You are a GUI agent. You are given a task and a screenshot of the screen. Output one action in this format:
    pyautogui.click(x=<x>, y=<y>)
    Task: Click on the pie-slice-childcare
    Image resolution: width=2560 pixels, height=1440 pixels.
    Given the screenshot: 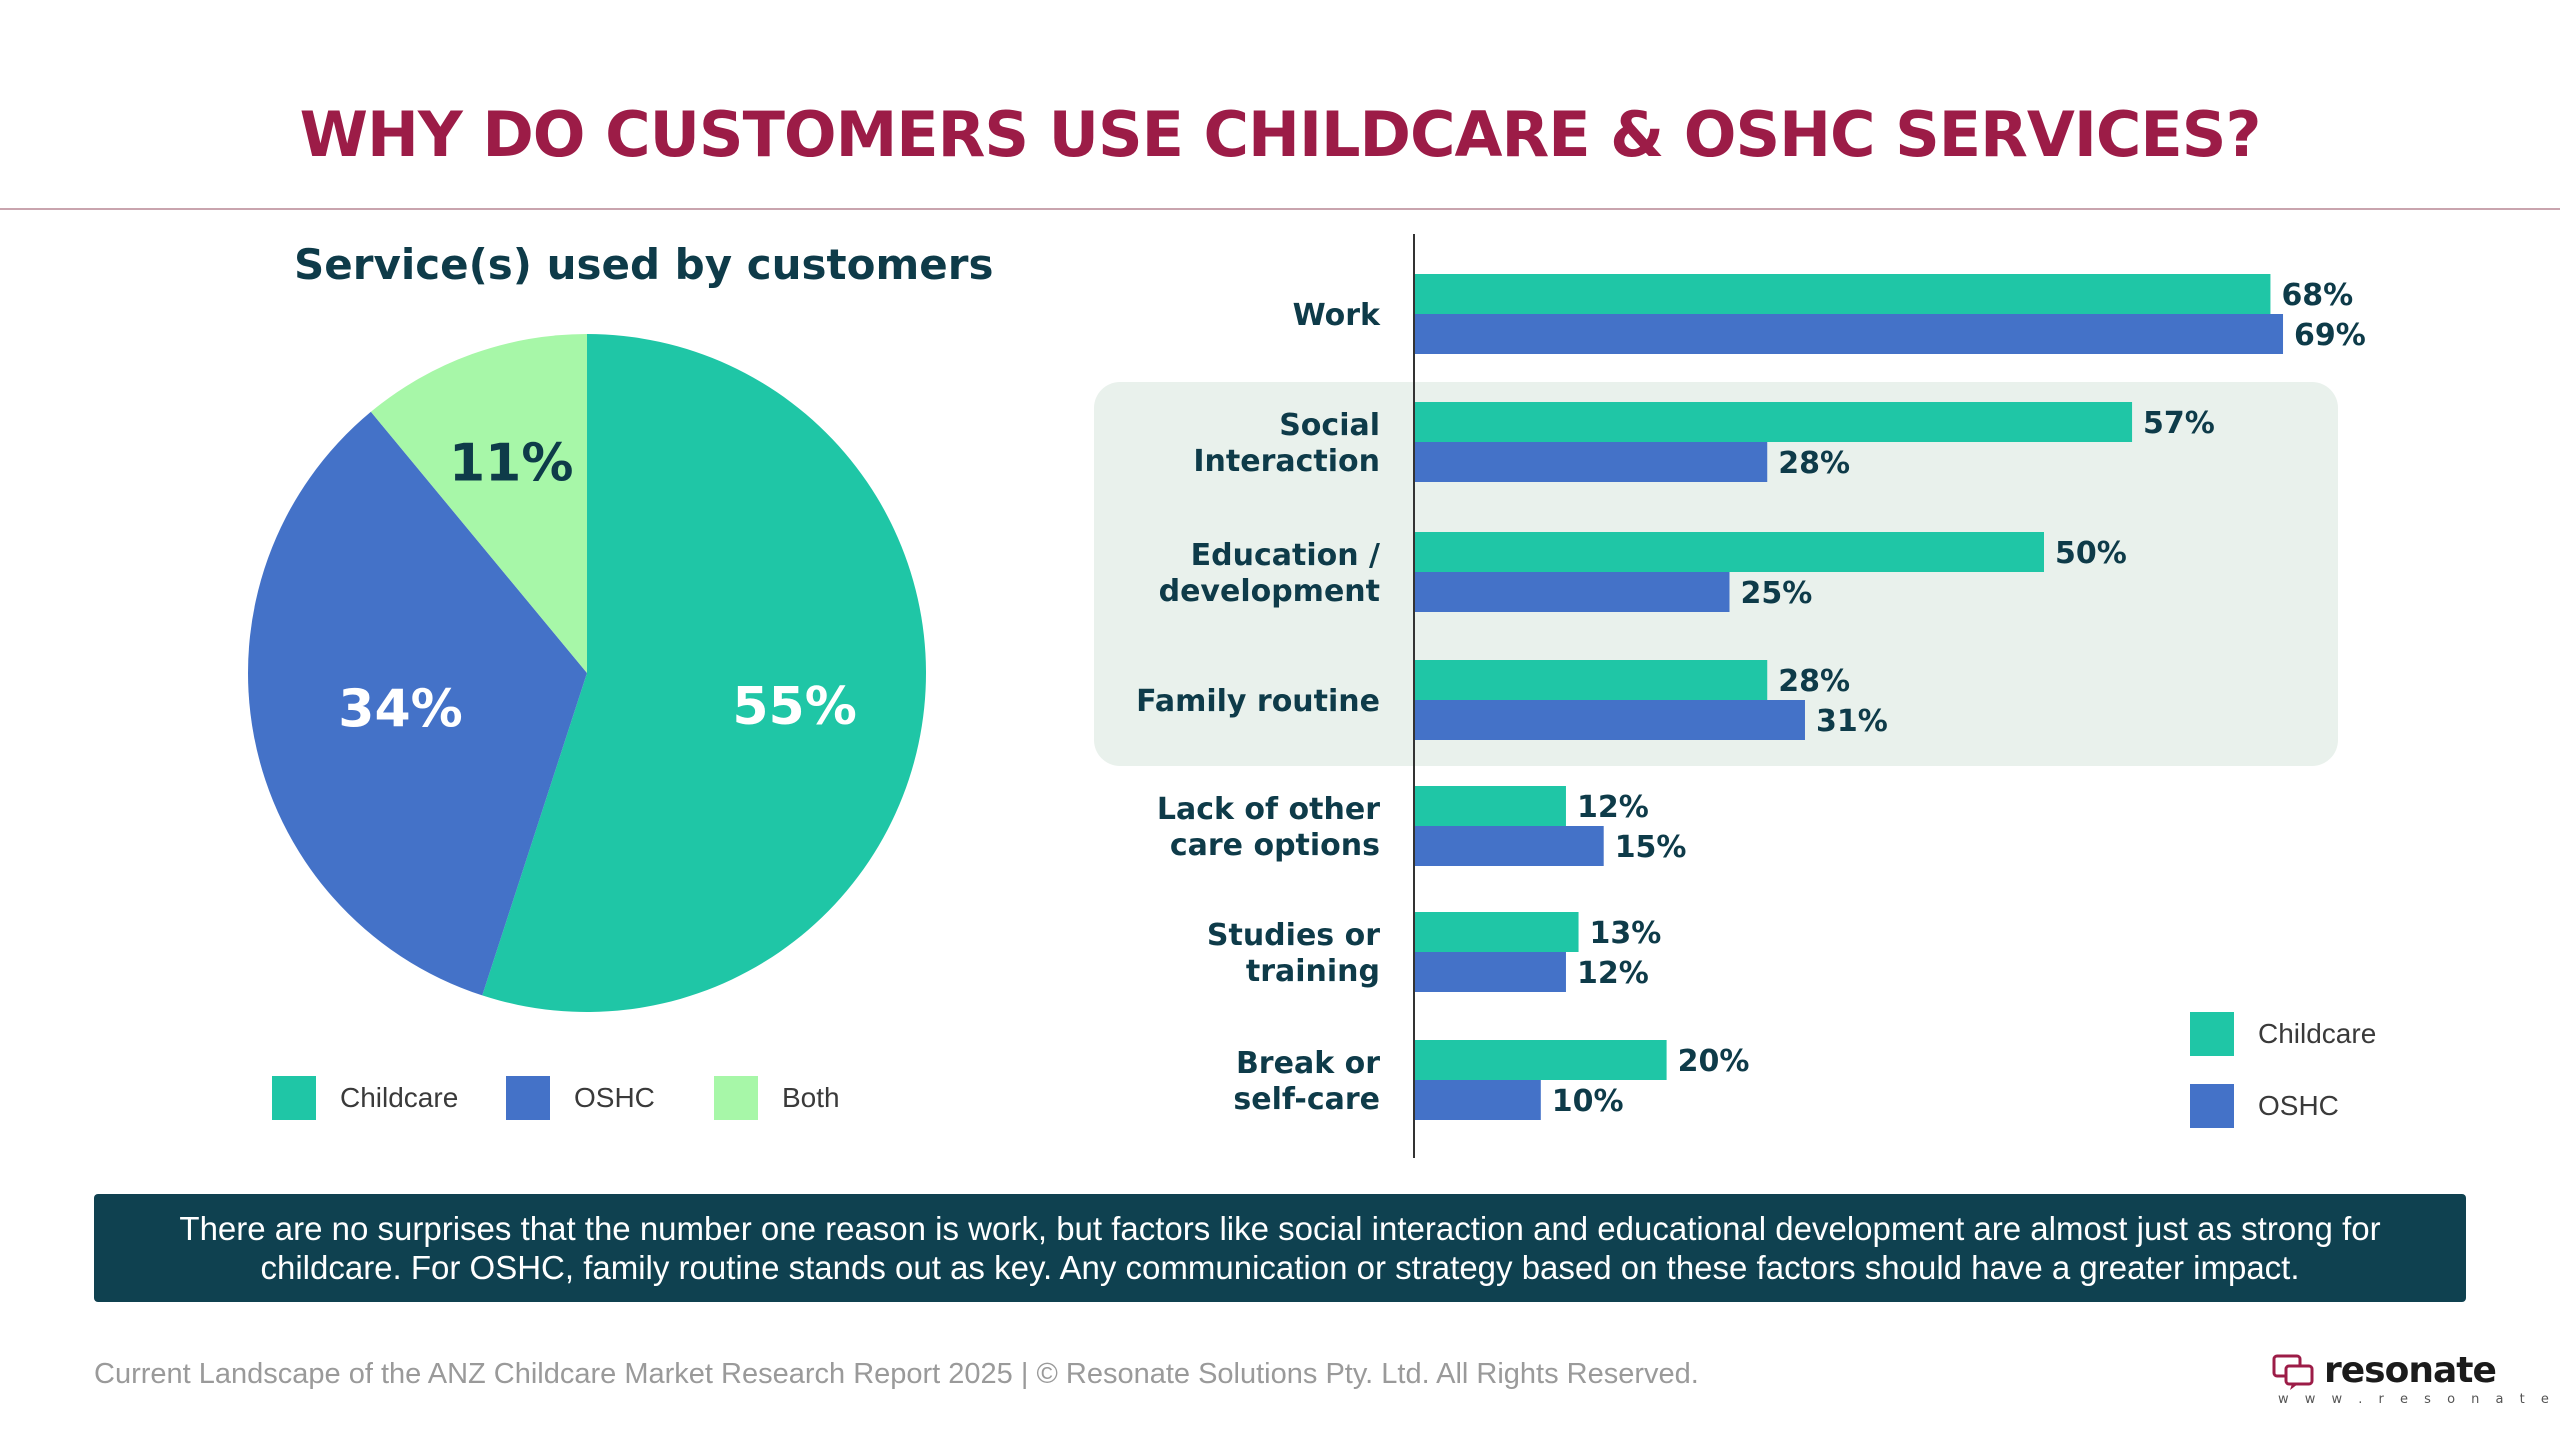 What is the action you would take?
    pyautogui.click(x=704, y=673)
    